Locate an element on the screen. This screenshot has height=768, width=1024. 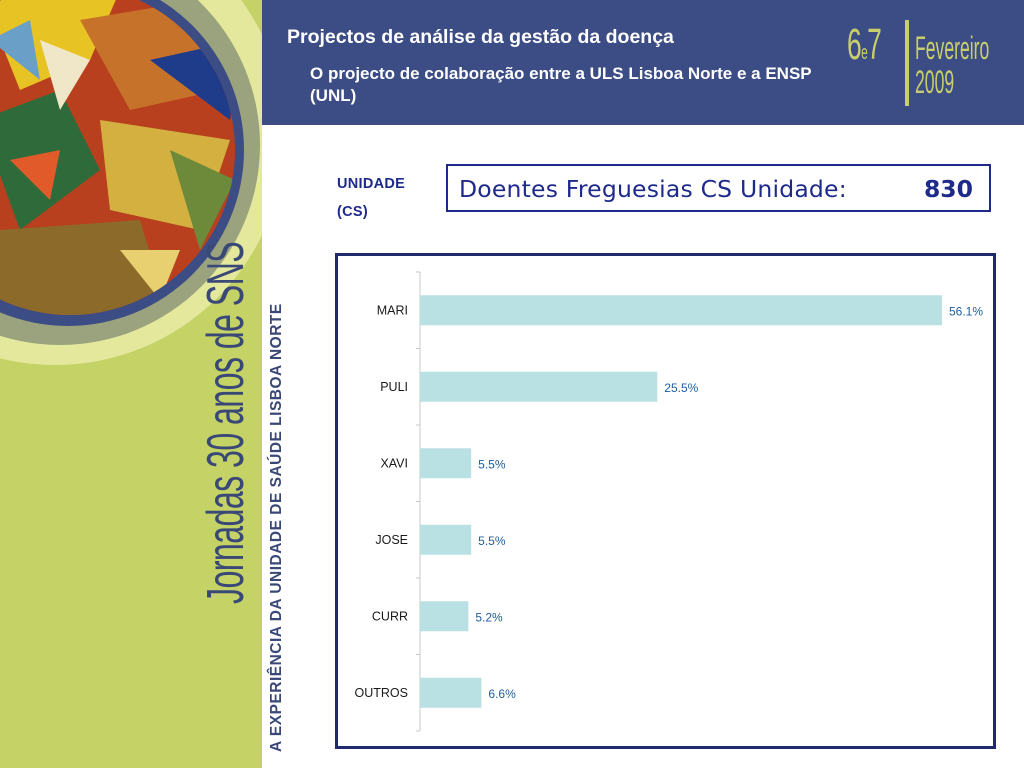
summary-box: Doentes Freguesias CS Unidade: 830 is located at coordinates (718, 188).